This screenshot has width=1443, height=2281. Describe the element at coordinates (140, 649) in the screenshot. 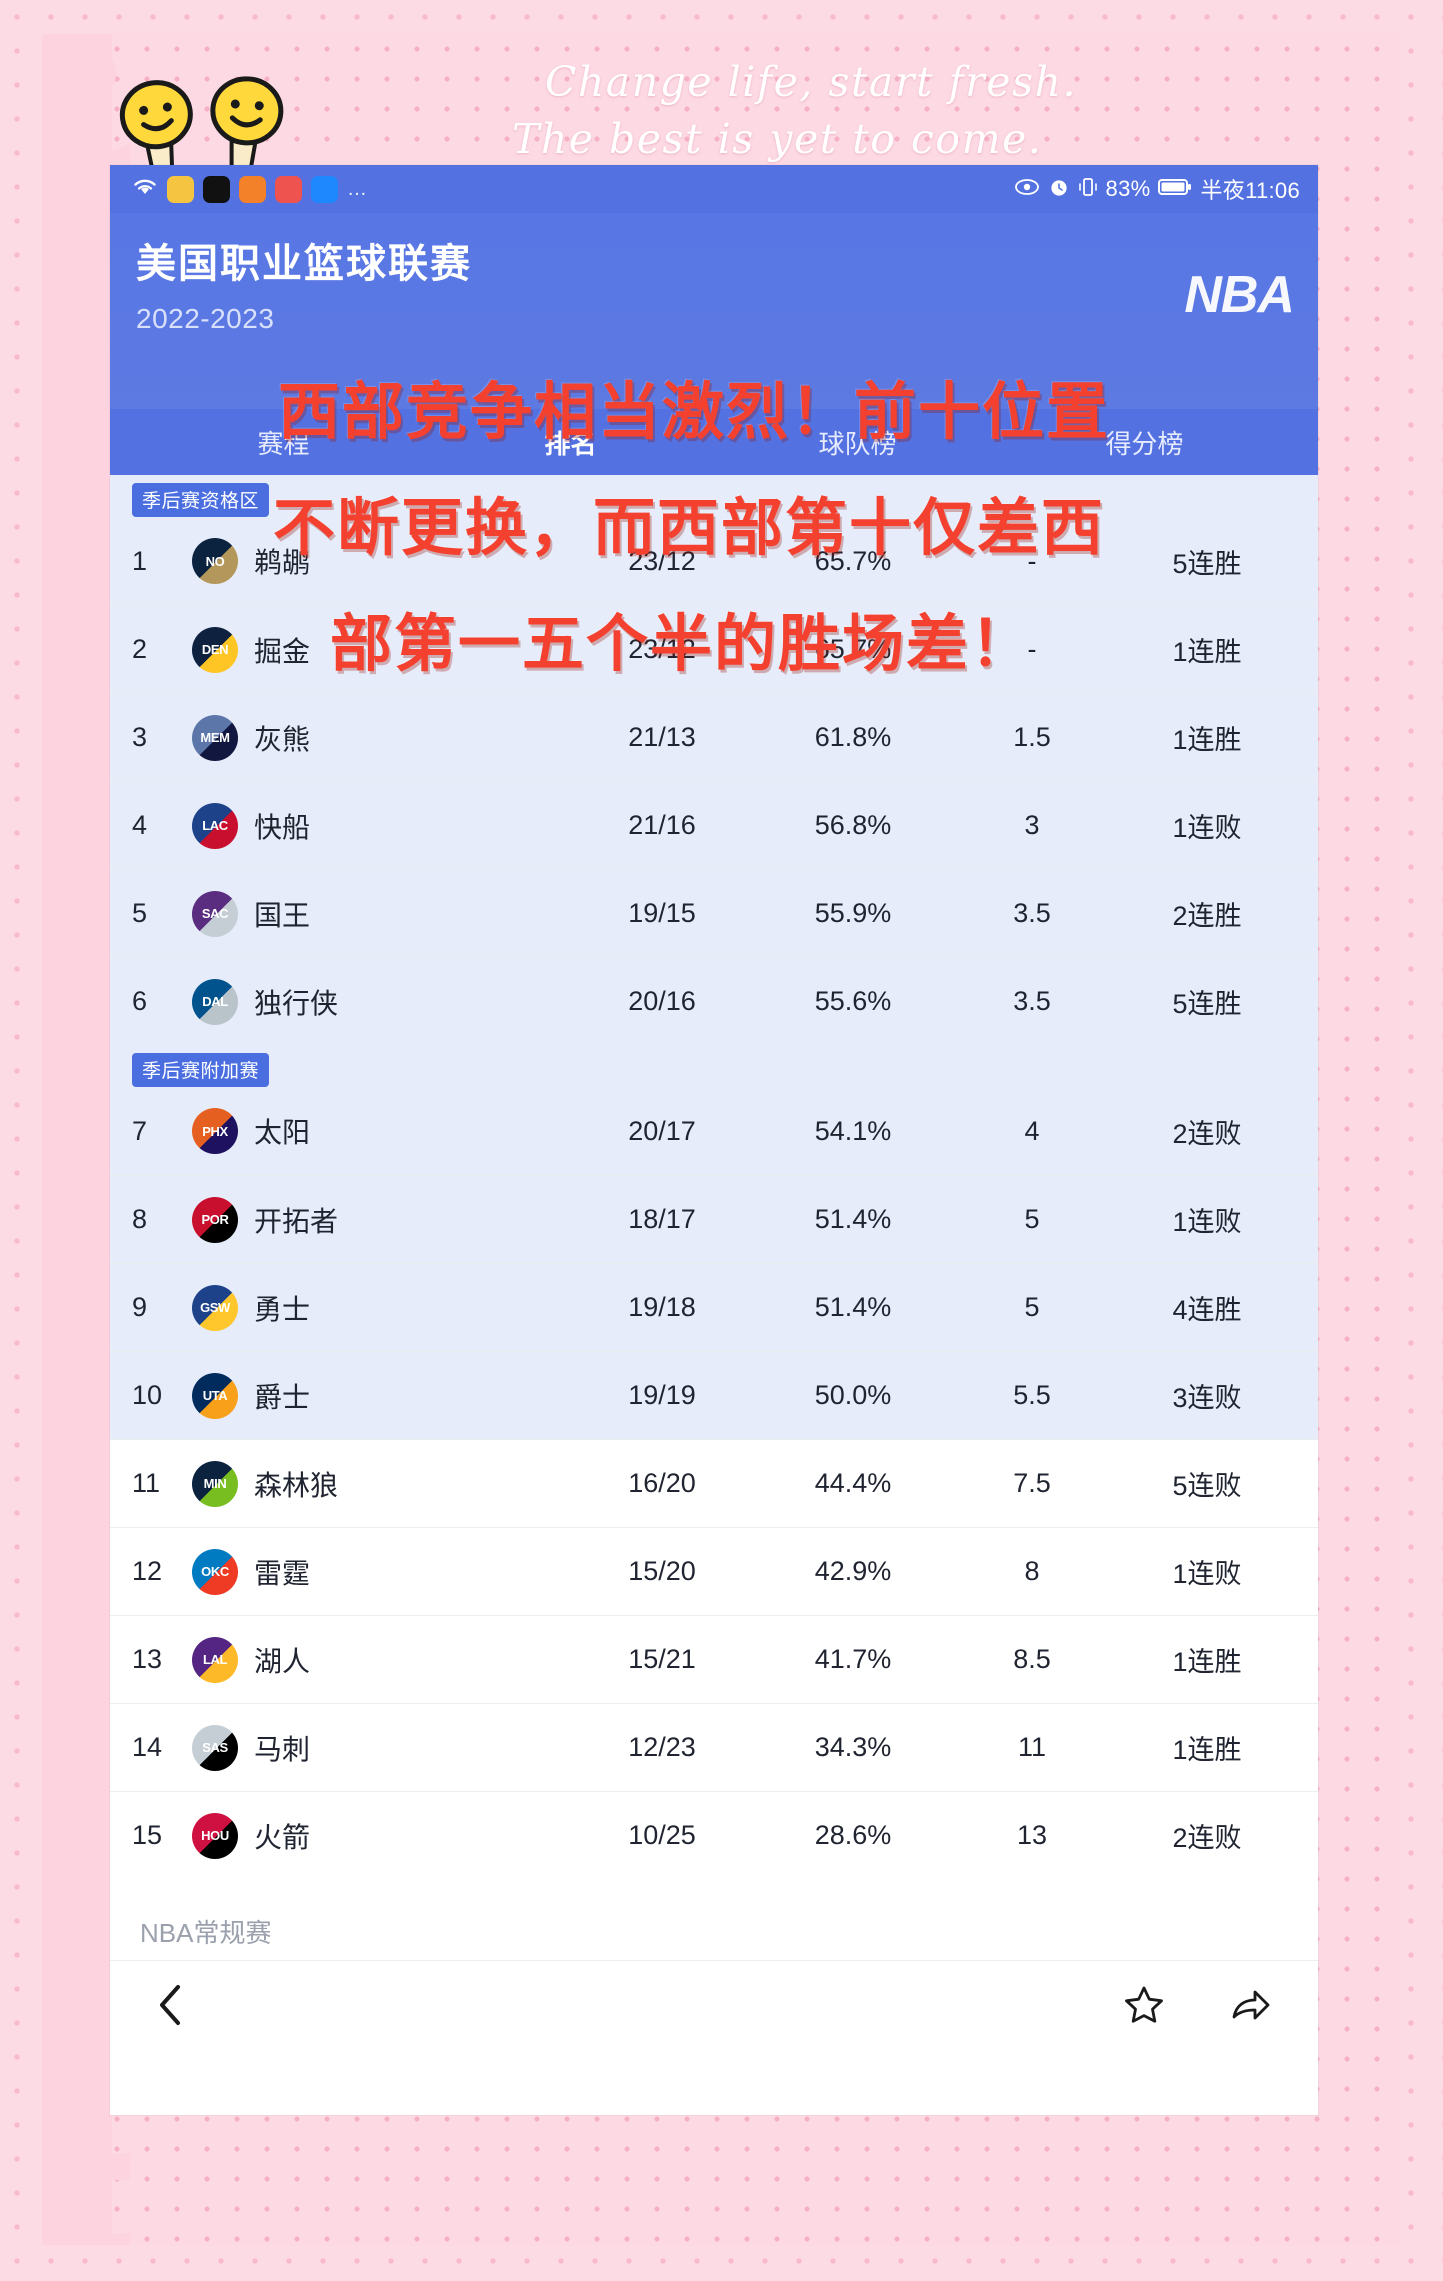

I see `rank-cell: 2` at that location.